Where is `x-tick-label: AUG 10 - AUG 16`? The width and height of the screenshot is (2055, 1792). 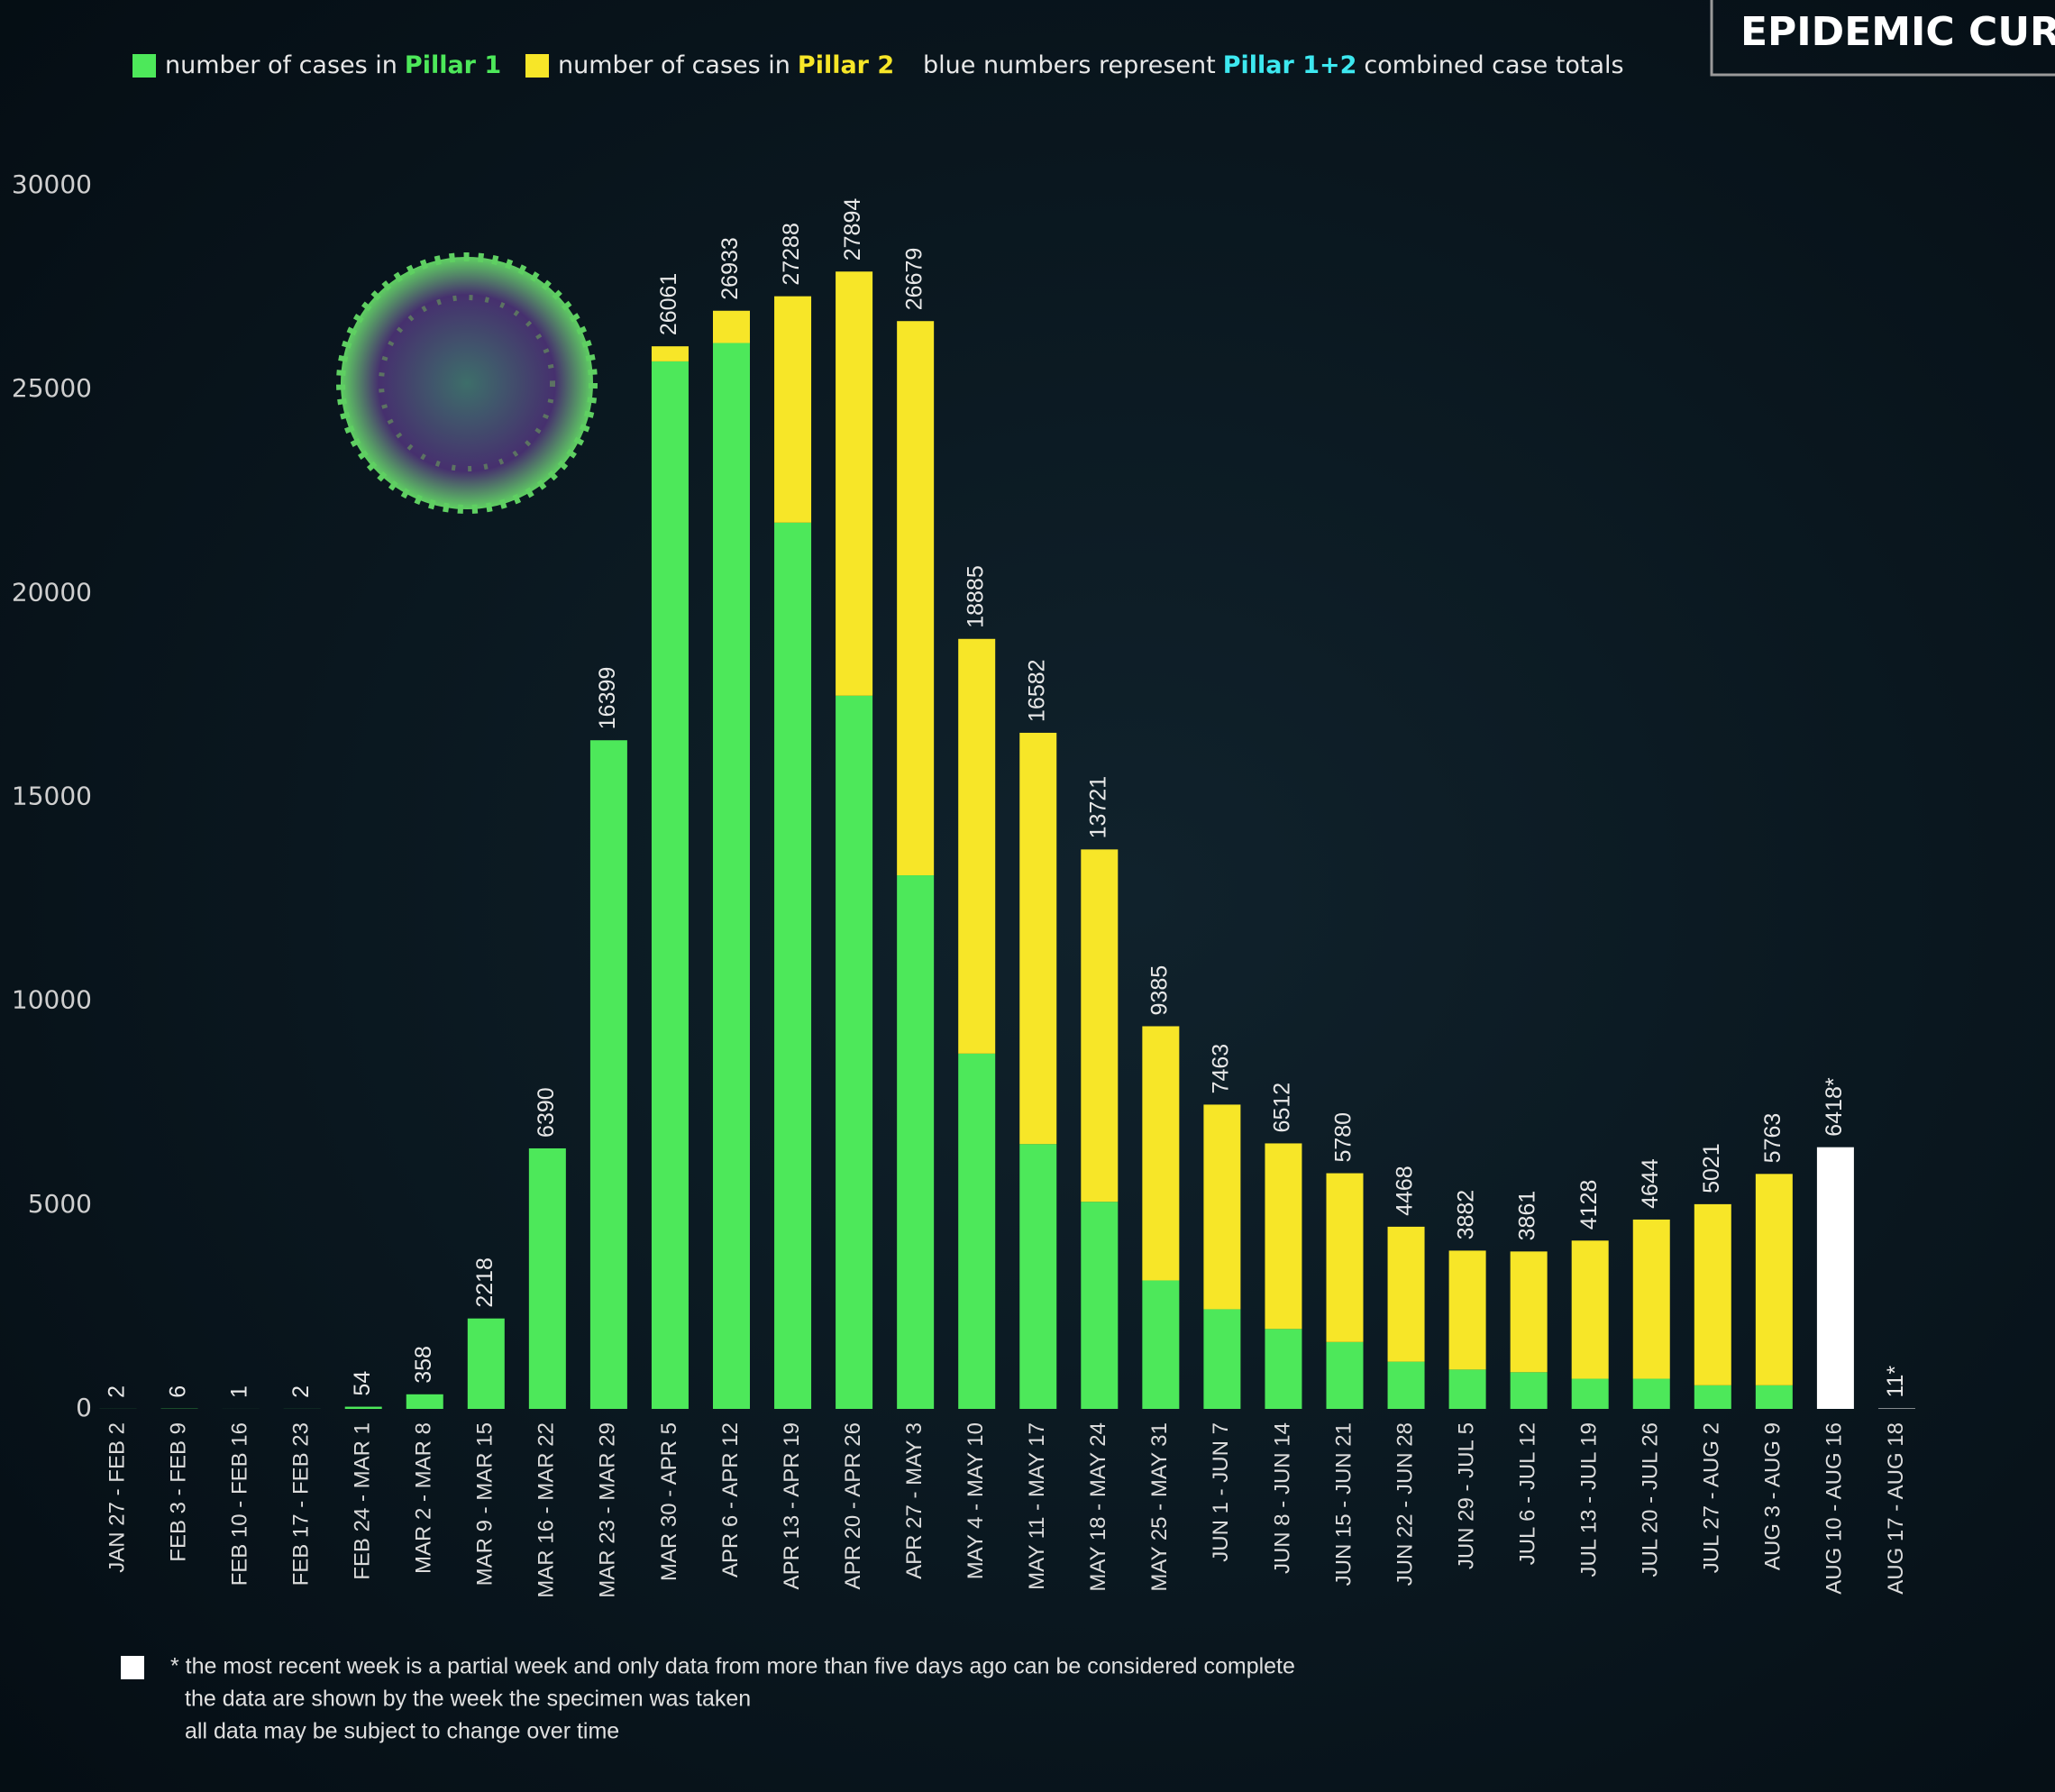
x-tick-label: AUG 10 - AUG 16 is located at coordinates (1834, 1508).